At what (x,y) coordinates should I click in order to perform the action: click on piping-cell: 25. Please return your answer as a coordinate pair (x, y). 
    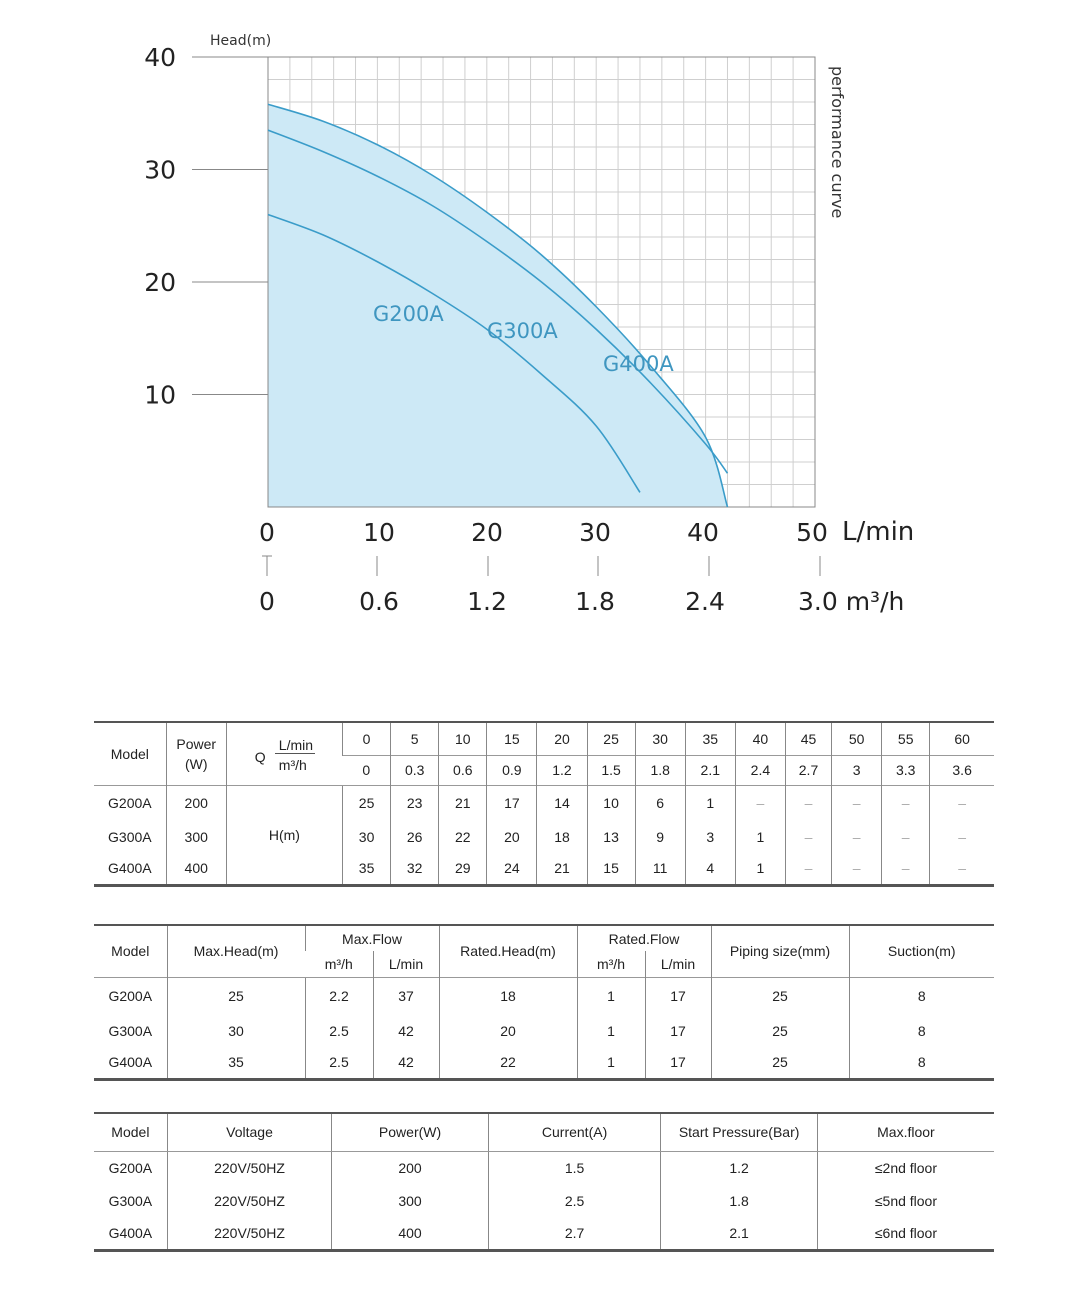
    Looking at the image, I should click on (779, 1063).